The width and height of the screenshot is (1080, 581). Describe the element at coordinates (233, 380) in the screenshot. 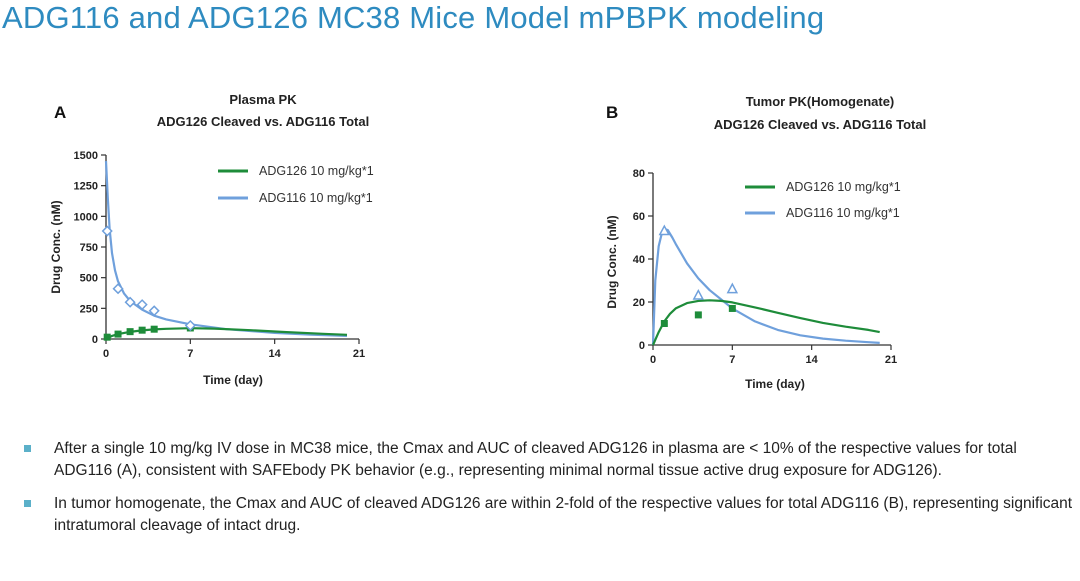

I see `chart-a-x-axis-label: Time (day)` at that location.